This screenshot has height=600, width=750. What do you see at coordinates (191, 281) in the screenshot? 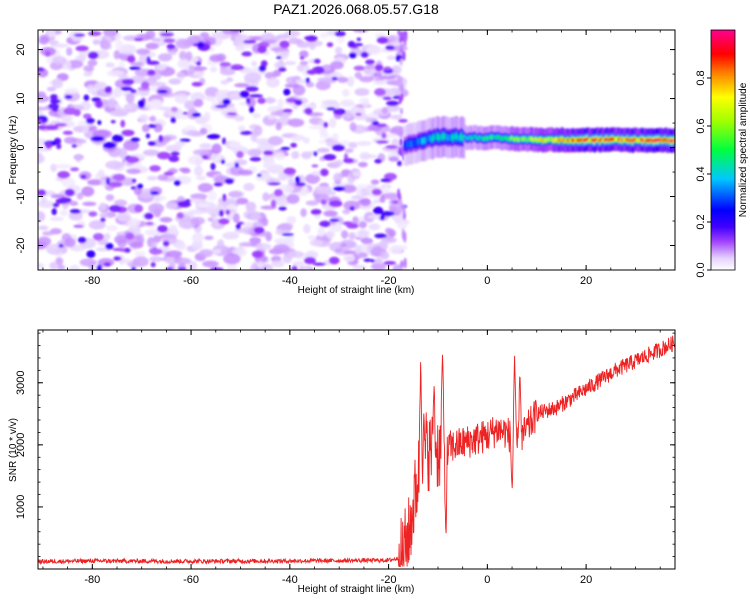
I see `spectrogram-x-tick-label: -60` at bounding box center [191, 281].